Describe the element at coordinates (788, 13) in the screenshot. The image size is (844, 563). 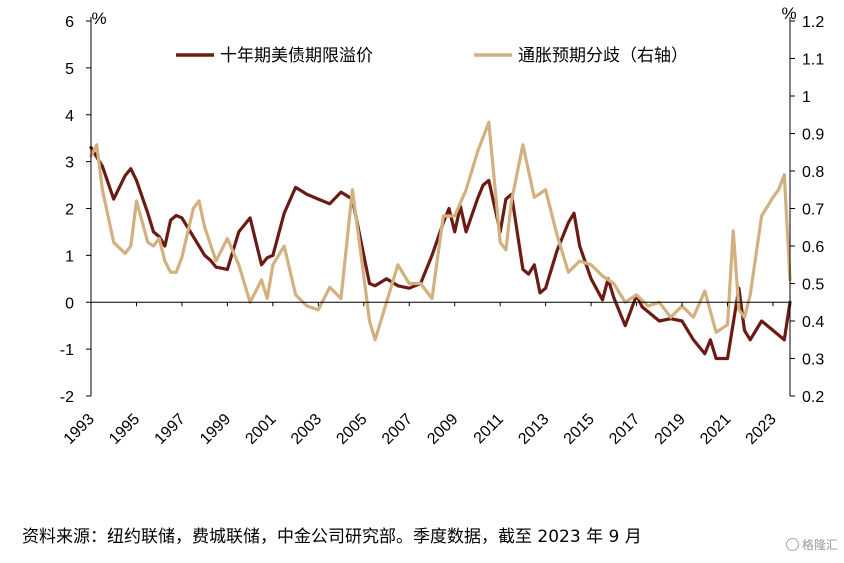
I see `right-axis-unit: %` at that location.